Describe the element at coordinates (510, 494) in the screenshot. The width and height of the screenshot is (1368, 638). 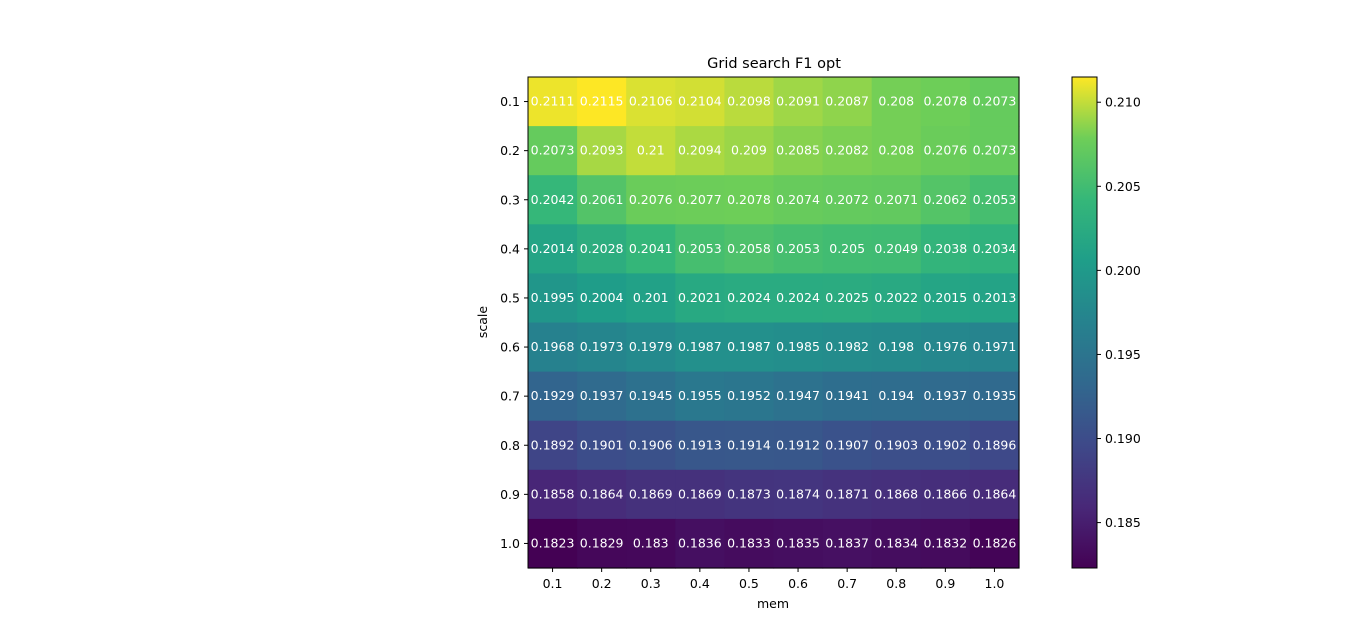
I see `y-tick-label: 0.9` at that location.